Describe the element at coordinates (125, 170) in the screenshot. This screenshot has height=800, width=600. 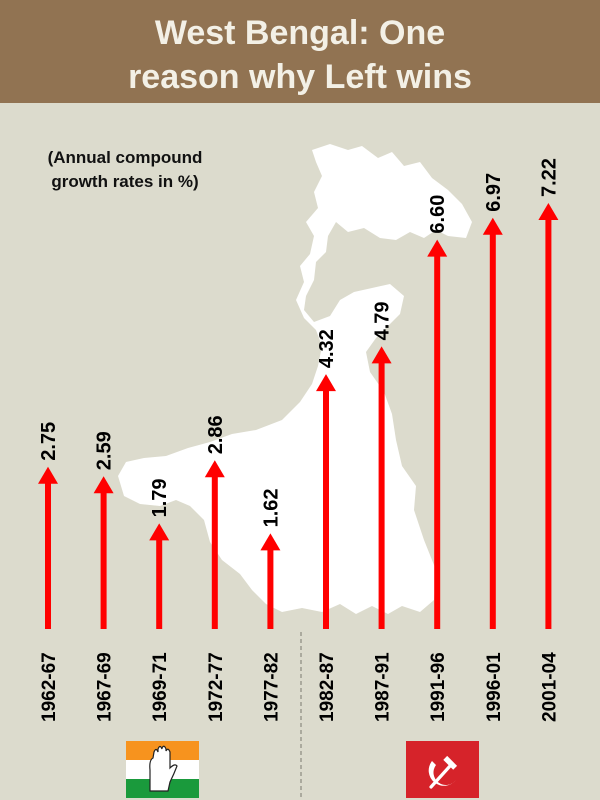
I see `units-note: (Annual compound growth rates in %)` at that location.